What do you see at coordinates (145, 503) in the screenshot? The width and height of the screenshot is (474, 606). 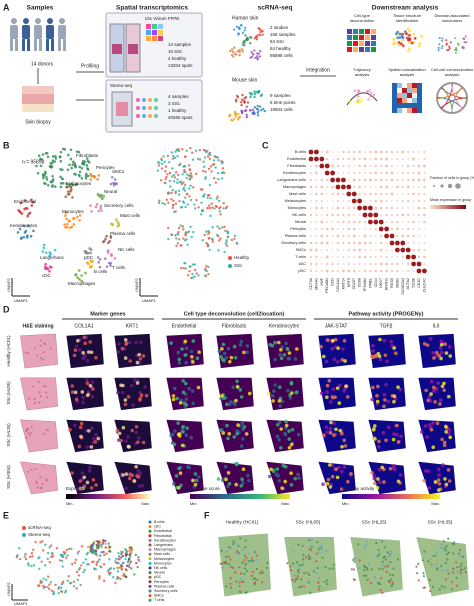 I see `label: Max.` at bounding box center [145, 503].